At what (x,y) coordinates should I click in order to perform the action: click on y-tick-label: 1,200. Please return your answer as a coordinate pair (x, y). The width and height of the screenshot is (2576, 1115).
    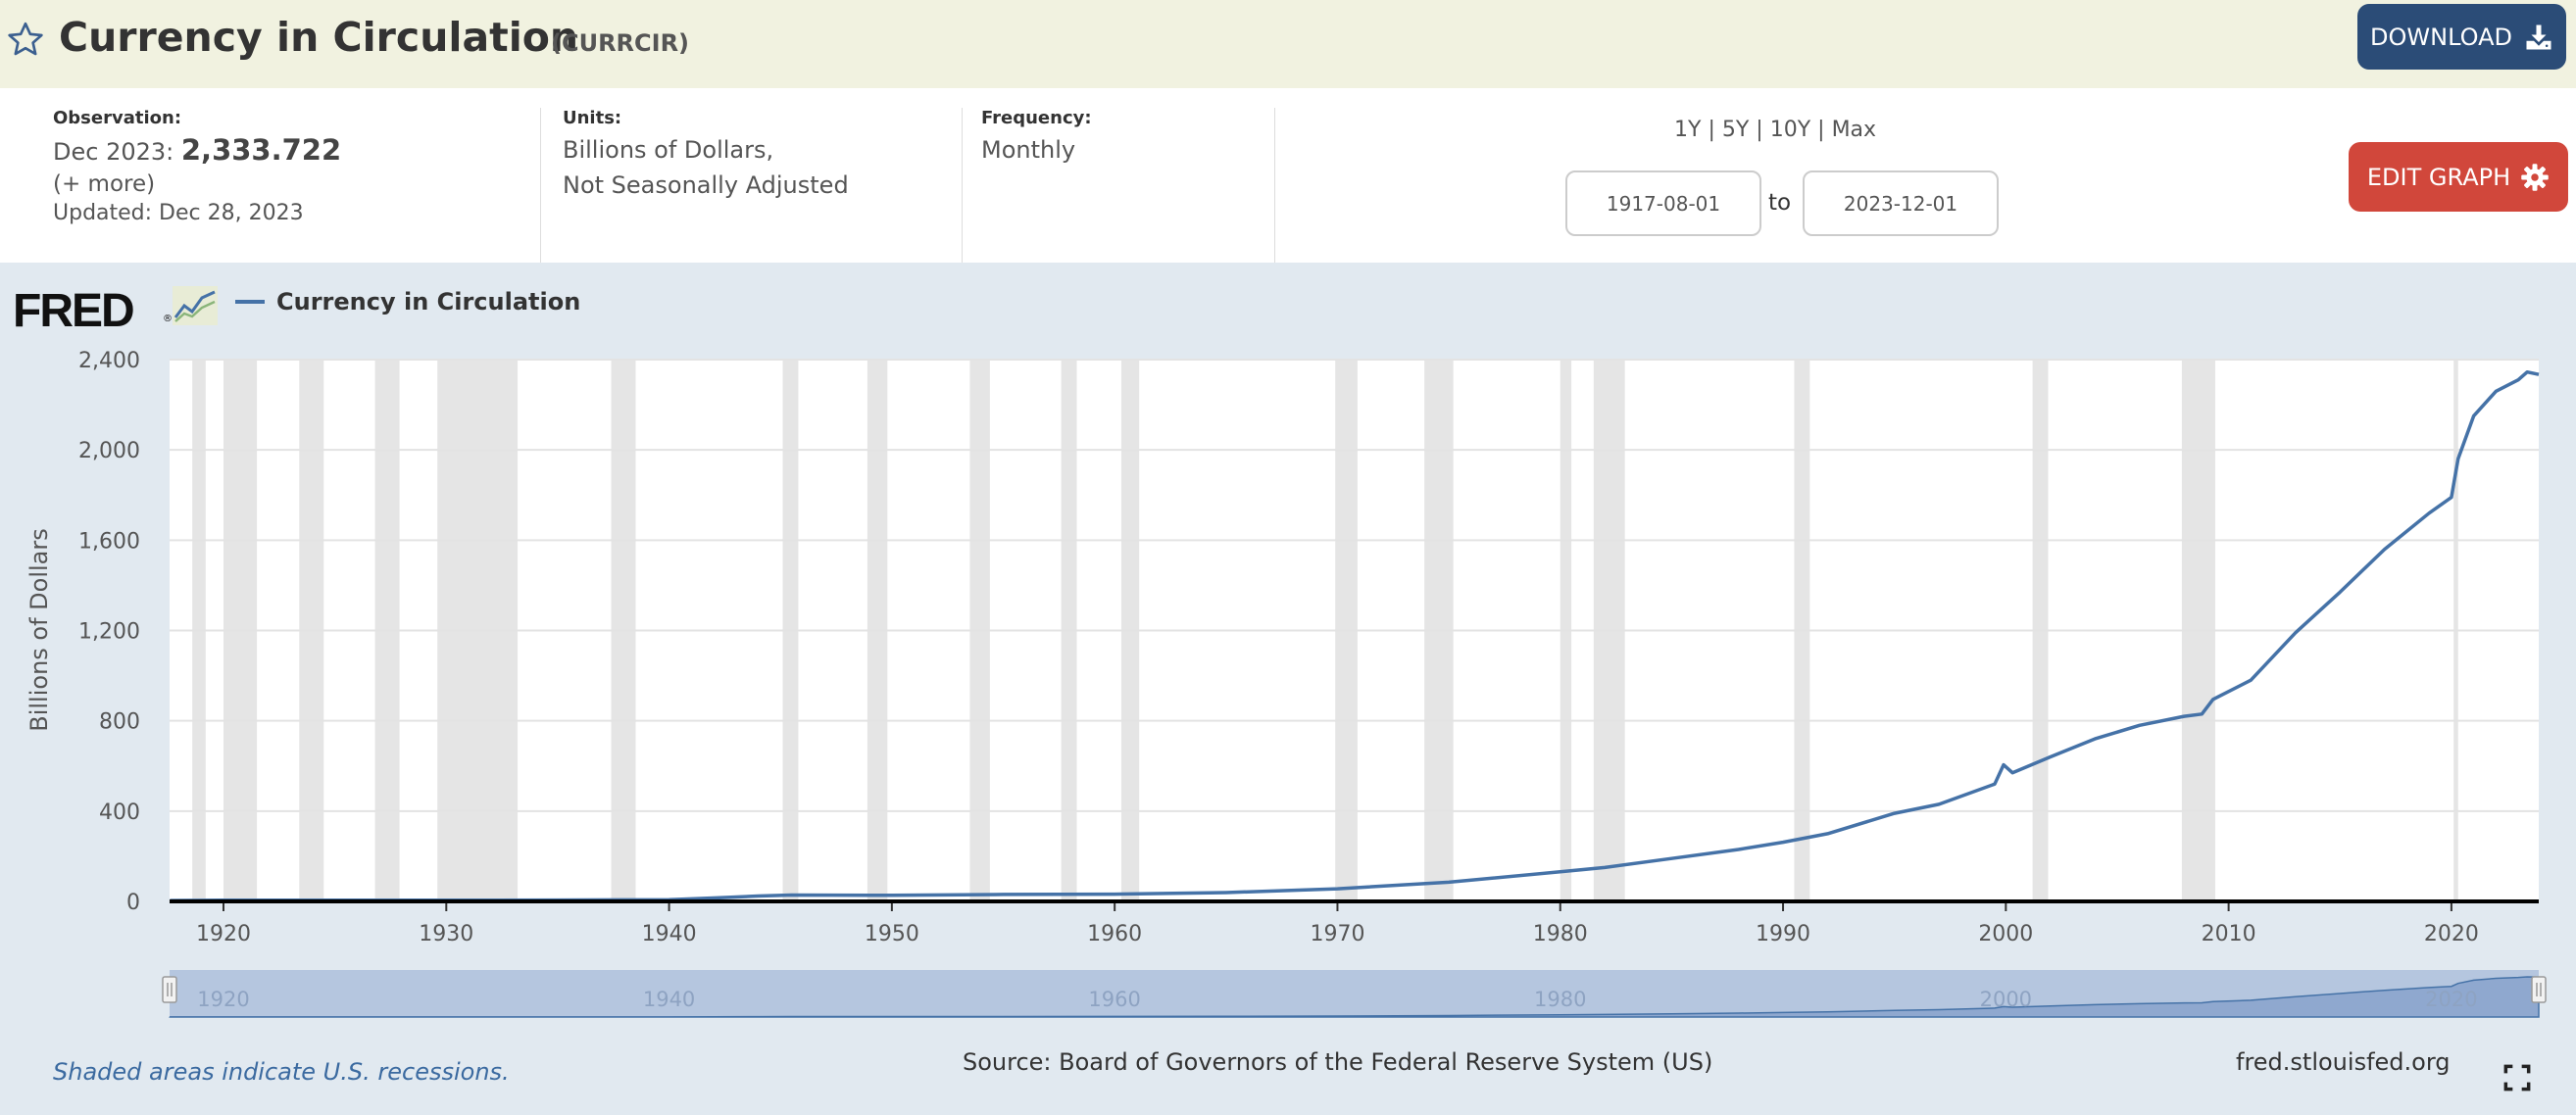
    Looking at the image, I should click on (109, 633).